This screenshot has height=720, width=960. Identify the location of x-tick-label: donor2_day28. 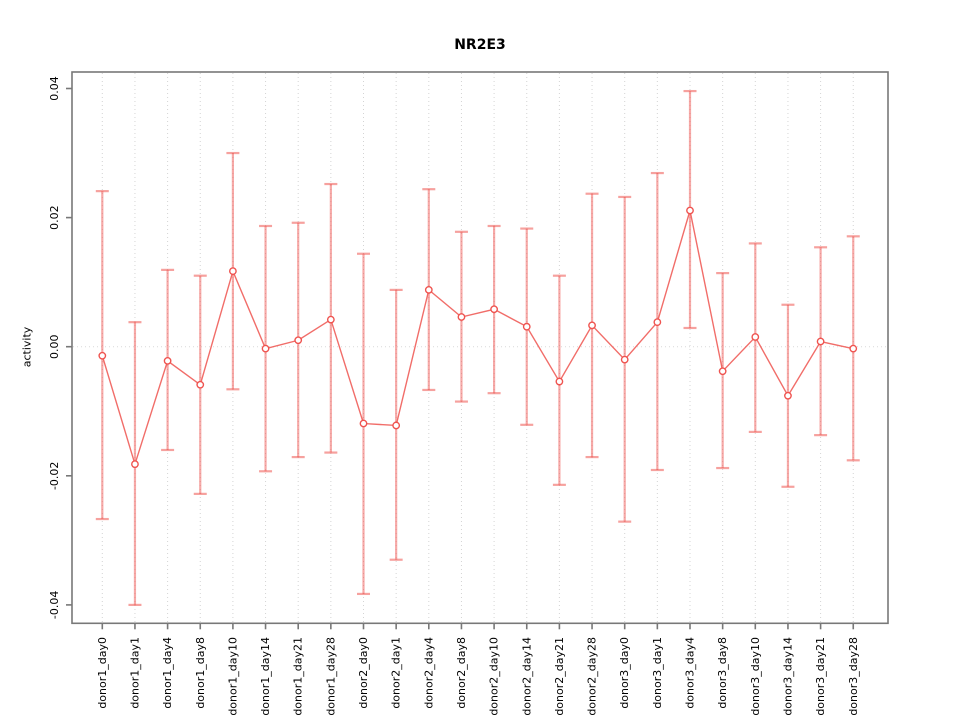
(592, 676).